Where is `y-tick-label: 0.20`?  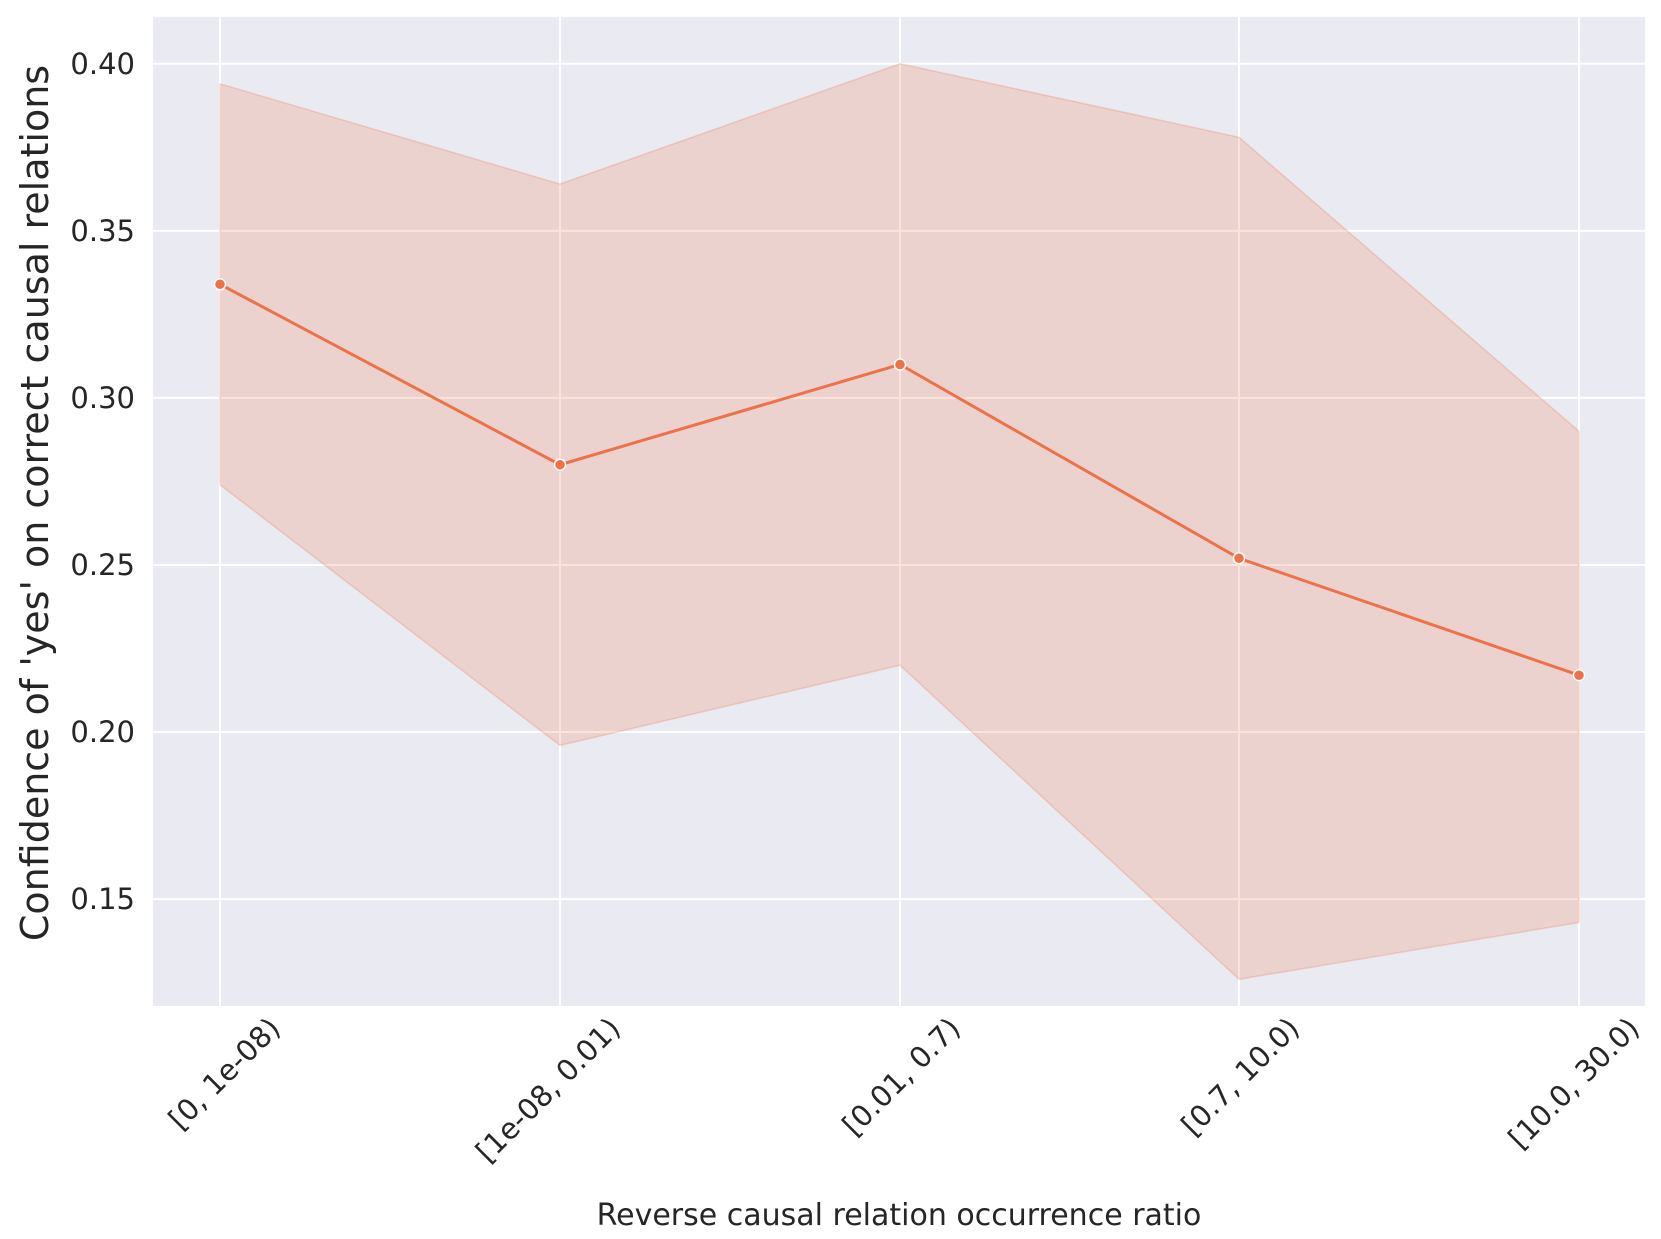
y-tick-label: 0.20 is located at coordinates (102, 732).